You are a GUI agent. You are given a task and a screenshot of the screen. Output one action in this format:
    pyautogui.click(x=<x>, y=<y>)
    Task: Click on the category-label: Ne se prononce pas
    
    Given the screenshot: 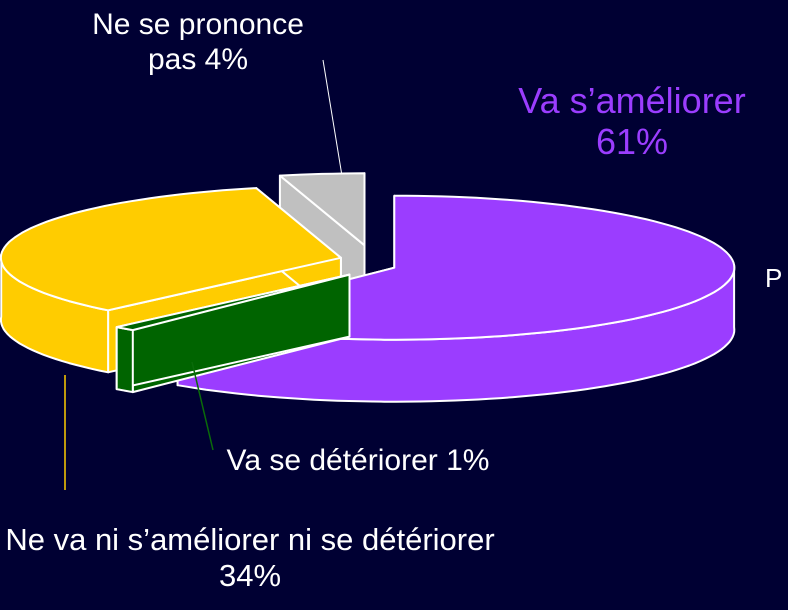 What is the action you would take?
    pyautogui.click(x=198, y=42)
    